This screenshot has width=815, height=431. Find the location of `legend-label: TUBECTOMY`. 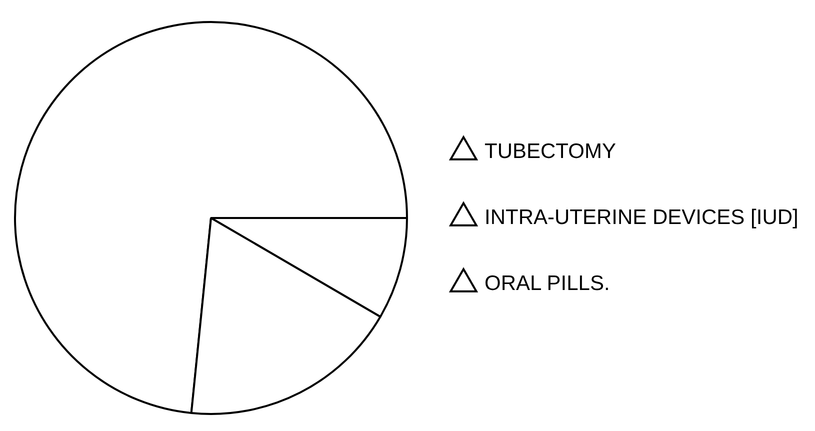

legend-label: TUBECTOMY is located at coordinates (550, 151).